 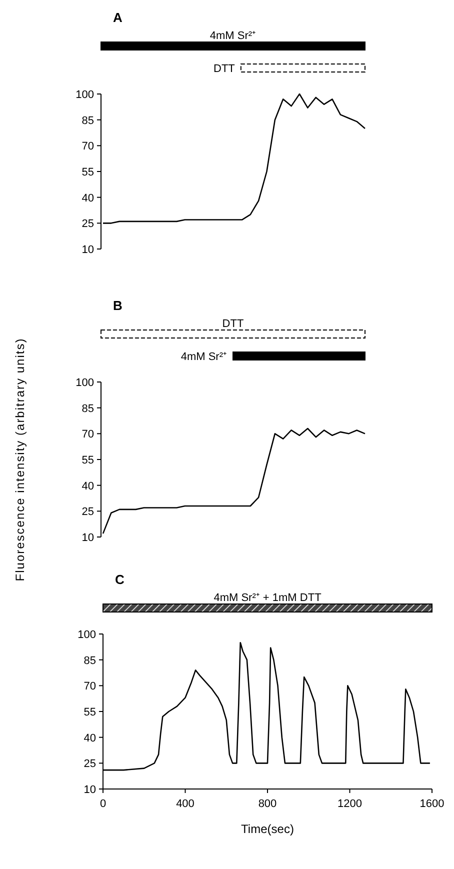 What do you see at coordinates (350, 804) in the screenshot?
I see `x-tick-label: 1200` at bounding box center [350, 804].